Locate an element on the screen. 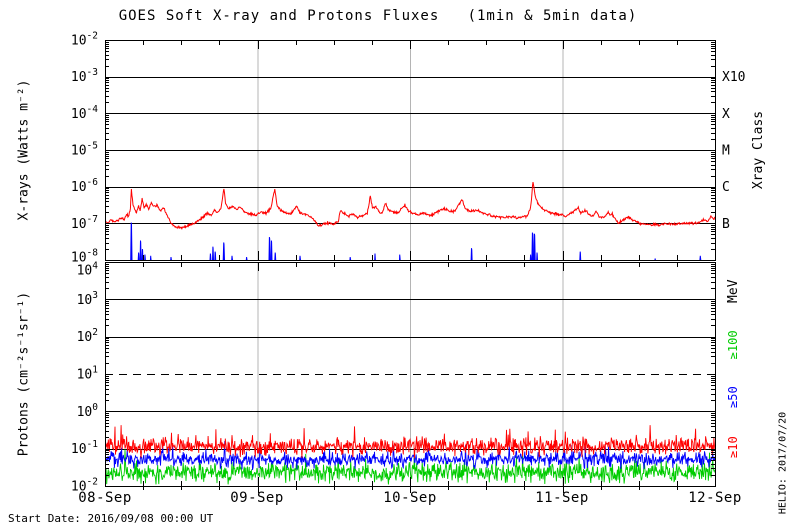  xray_panel-series-group is located at coordinates (410, 221).